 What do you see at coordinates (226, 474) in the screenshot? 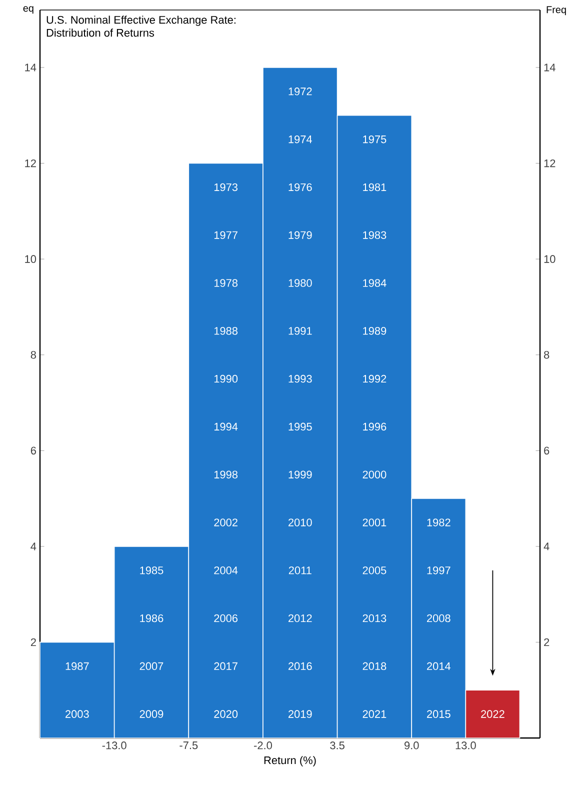
I see `annotation: 1998` at bounding box center [226, 474].